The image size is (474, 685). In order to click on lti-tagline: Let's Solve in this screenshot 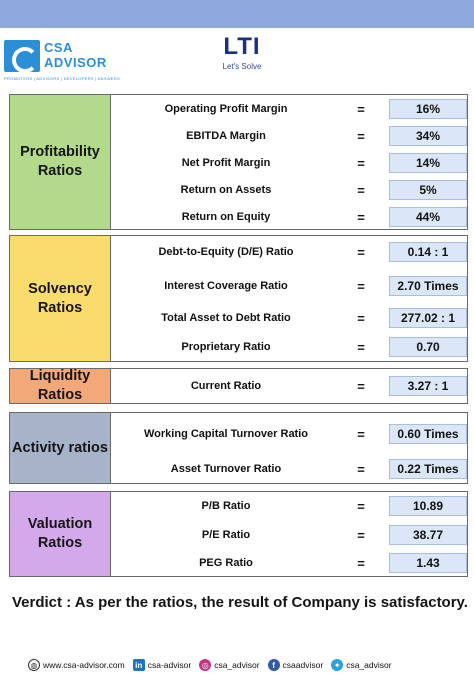, I will do `click(242, 66)`.